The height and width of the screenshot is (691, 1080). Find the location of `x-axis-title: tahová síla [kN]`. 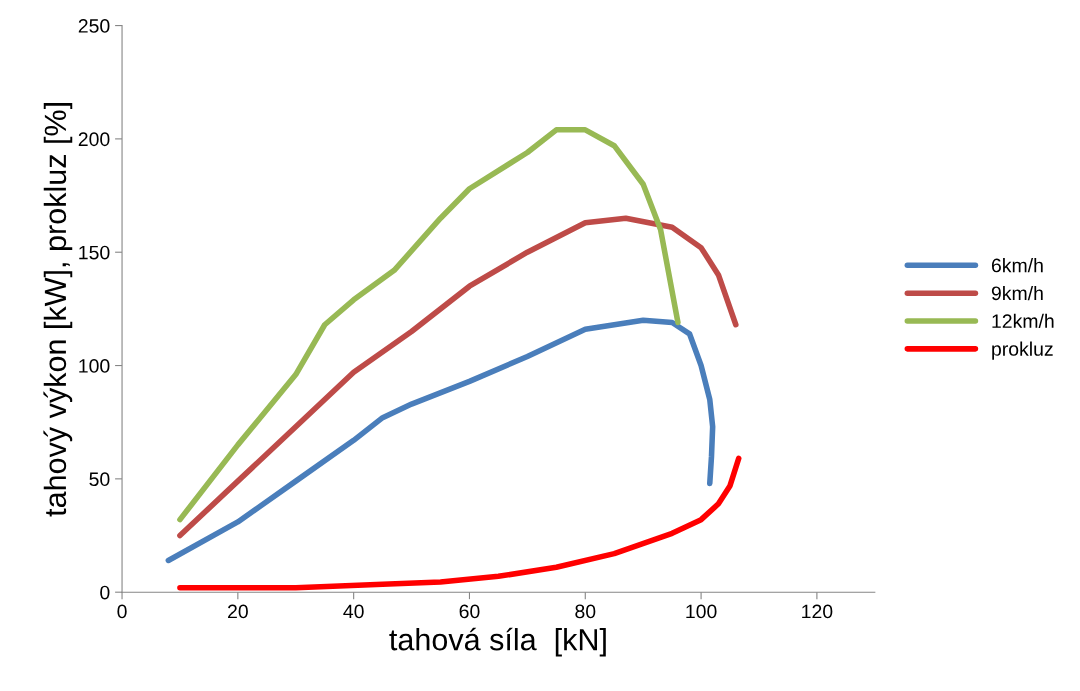

x-axis-title: tahová síla [kN] is located at coordinates (497, 642).